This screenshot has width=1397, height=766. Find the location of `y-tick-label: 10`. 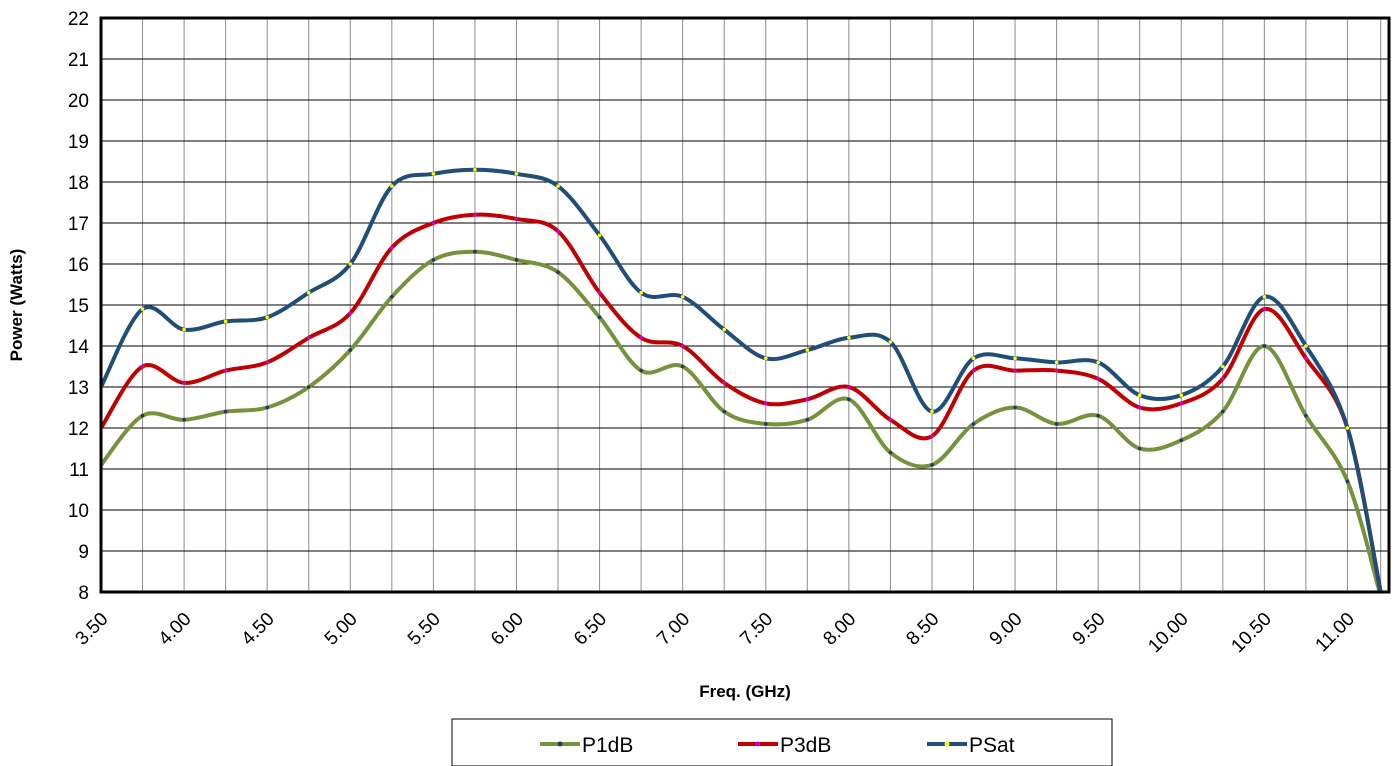

y-tick-label: 10 is located at coordinates (78, 511).